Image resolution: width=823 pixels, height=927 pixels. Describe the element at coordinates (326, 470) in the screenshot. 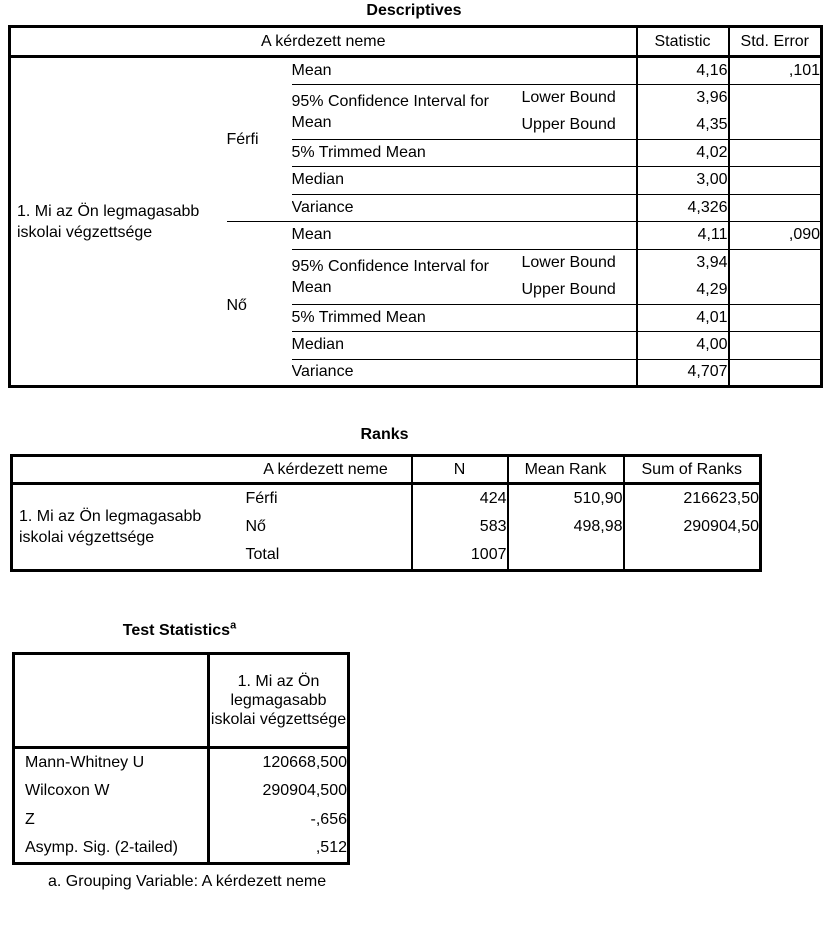

I see `group-variable-header: A kérdezett neme` at that location.